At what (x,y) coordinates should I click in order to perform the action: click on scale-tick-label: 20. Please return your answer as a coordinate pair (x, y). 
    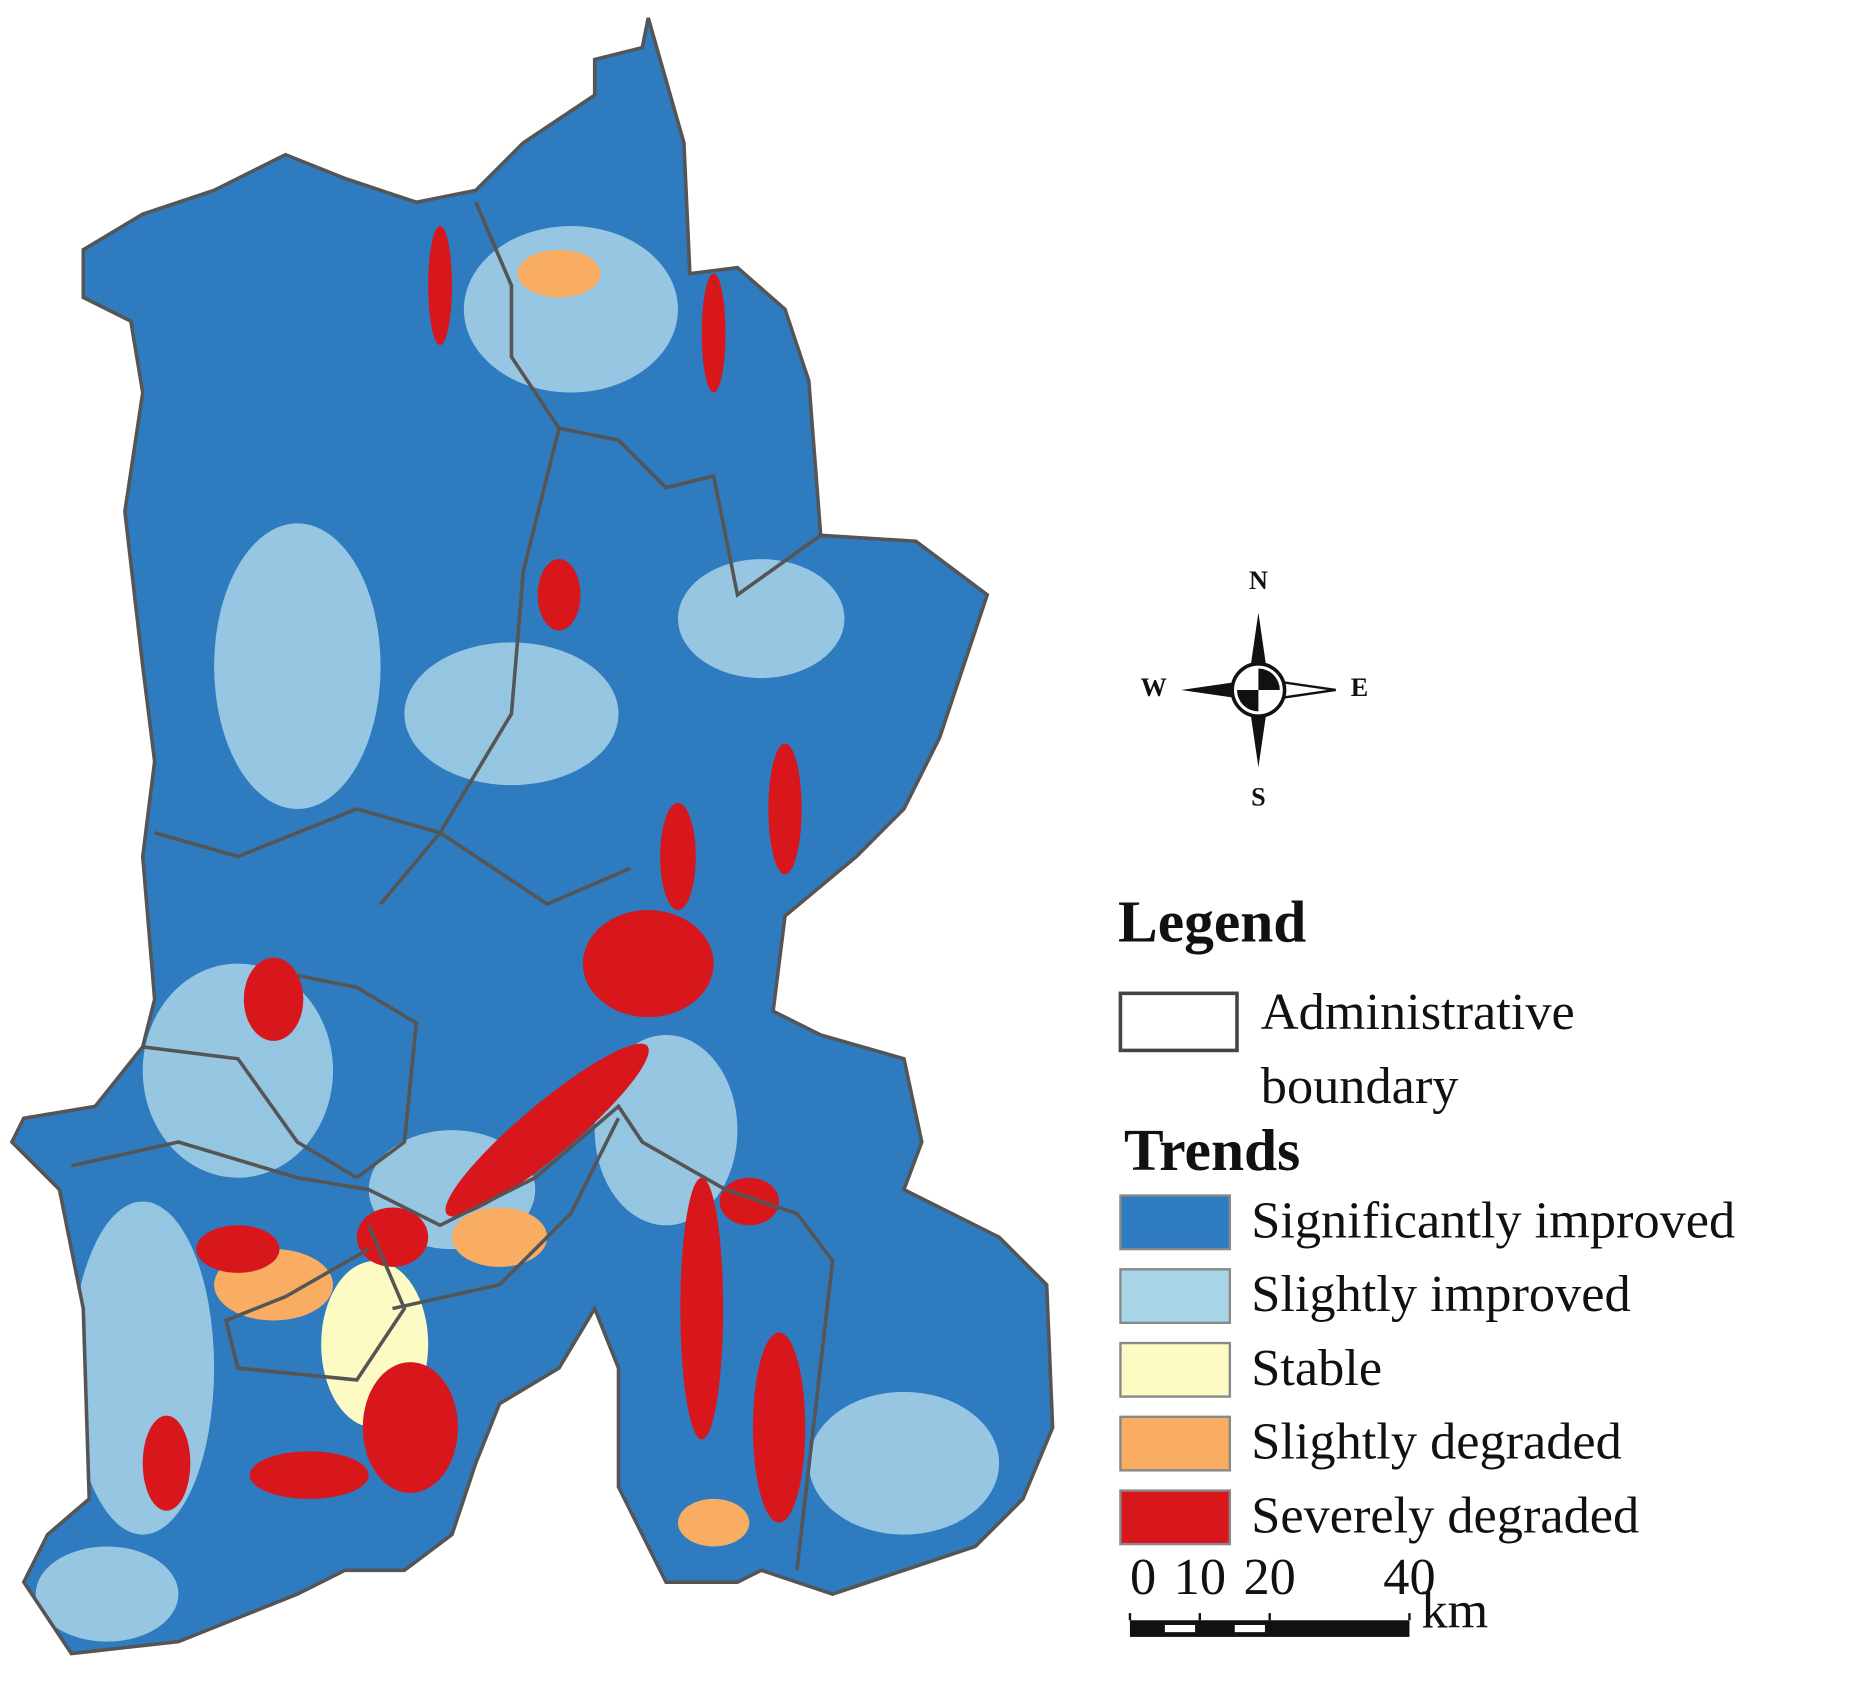
    Looking at the image, I should click on (1270, 1577).